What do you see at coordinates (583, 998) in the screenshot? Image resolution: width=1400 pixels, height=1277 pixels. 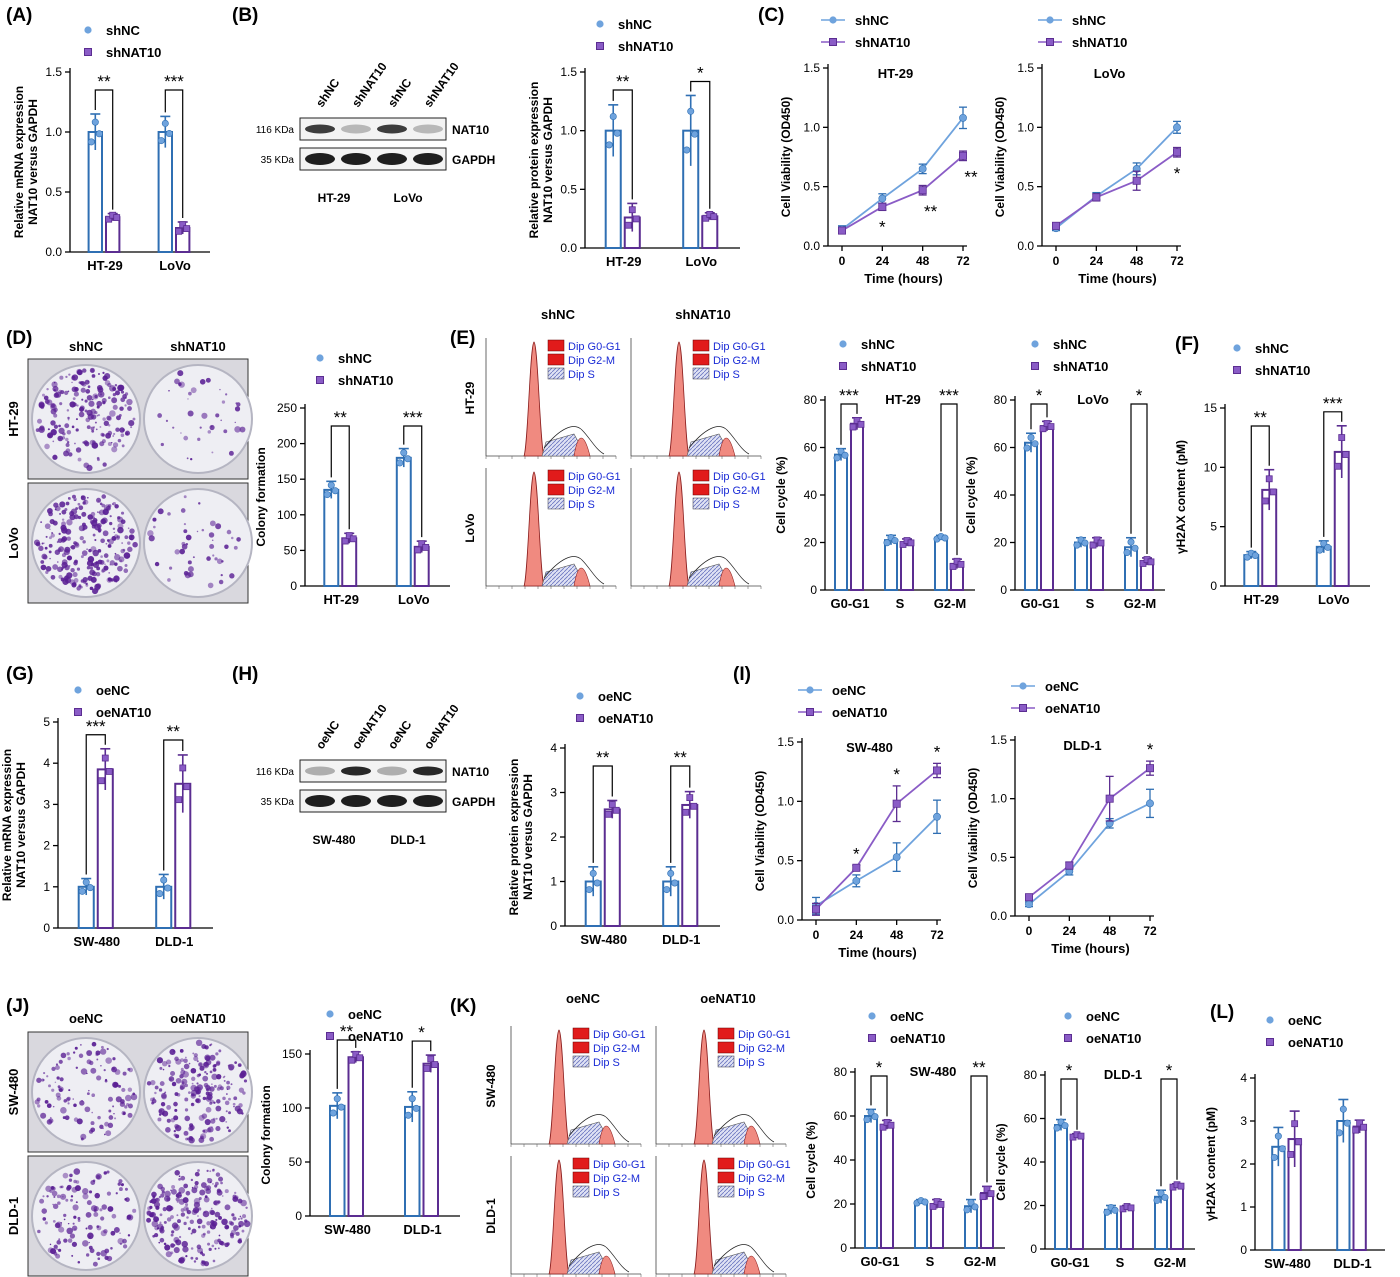 I see `column-label: oeNC` at bounding box center [583, 998].